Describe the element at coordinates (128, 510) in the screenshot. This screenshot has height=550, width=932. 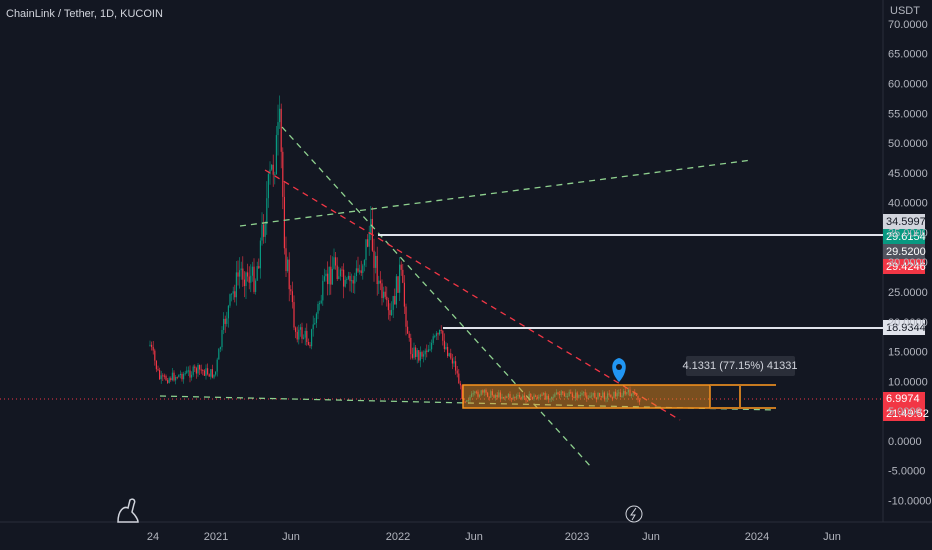
I see `logo` at that location.